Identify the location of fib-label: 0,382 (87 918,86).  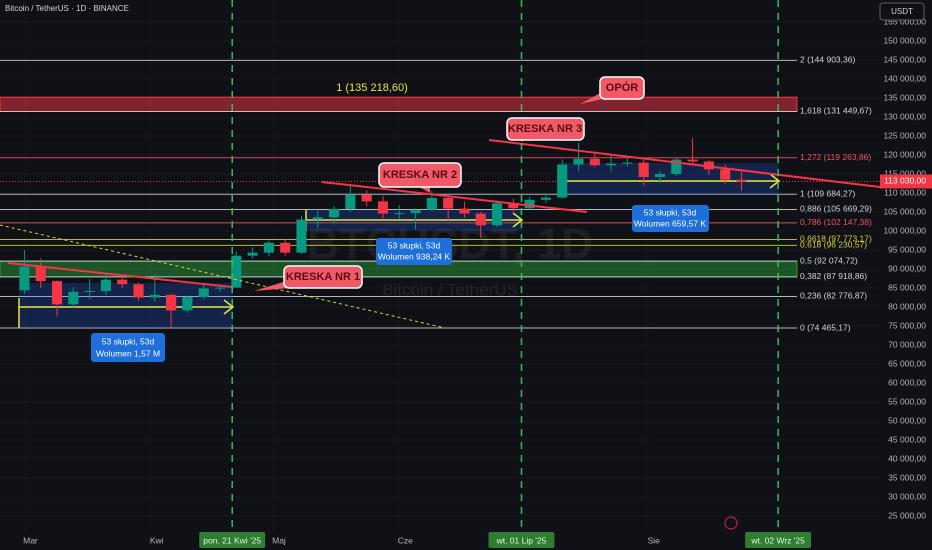
(833, 276).